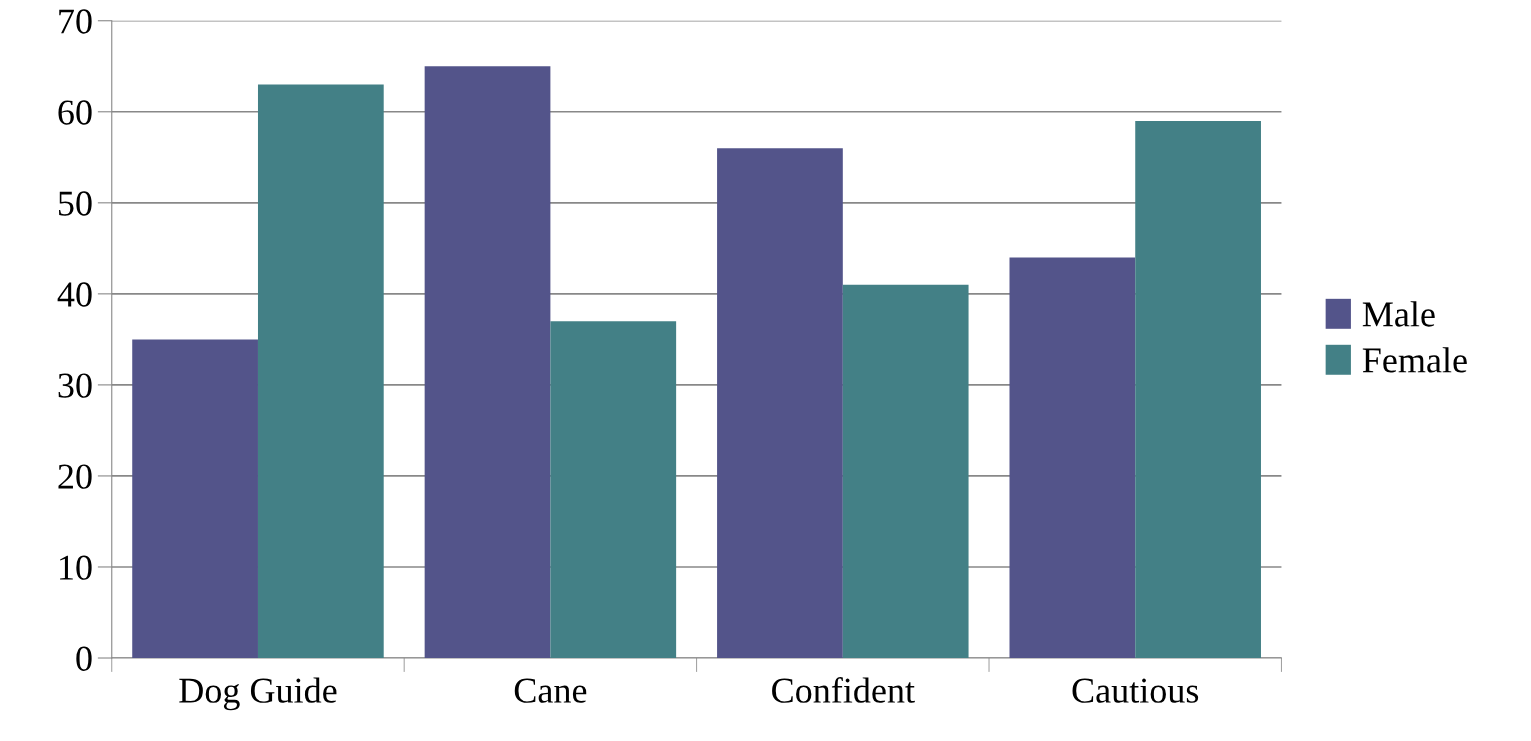  What do you see at coordinates (75, 21) in the screenshot?
I see `y-tick-label: 70` at bounding box center [75, 21].